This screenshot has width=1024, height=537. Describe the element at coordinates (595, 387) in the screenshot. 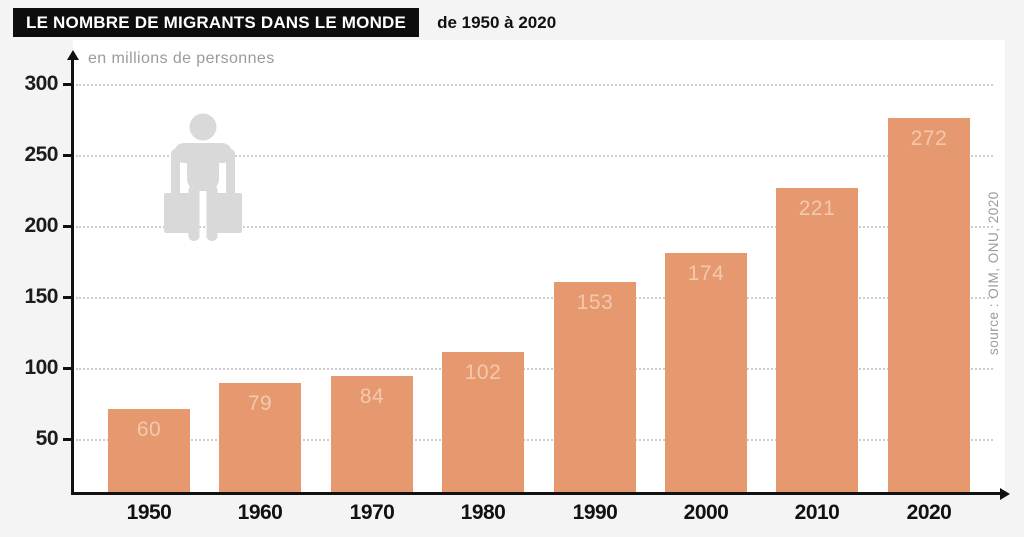

I see `bar-1990: 153` at that location.